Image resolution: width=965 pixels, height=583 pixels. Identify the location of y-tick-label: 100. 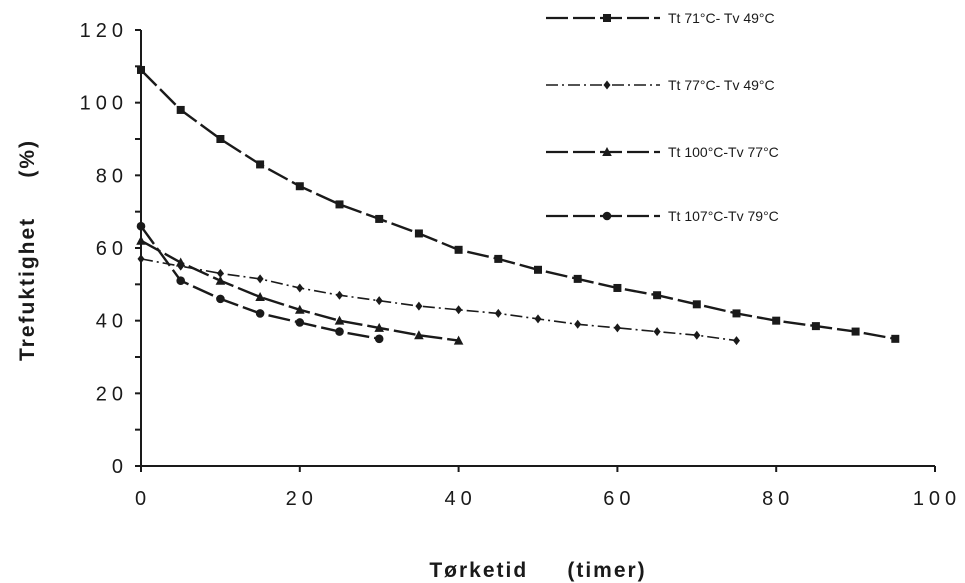
(104, 104).